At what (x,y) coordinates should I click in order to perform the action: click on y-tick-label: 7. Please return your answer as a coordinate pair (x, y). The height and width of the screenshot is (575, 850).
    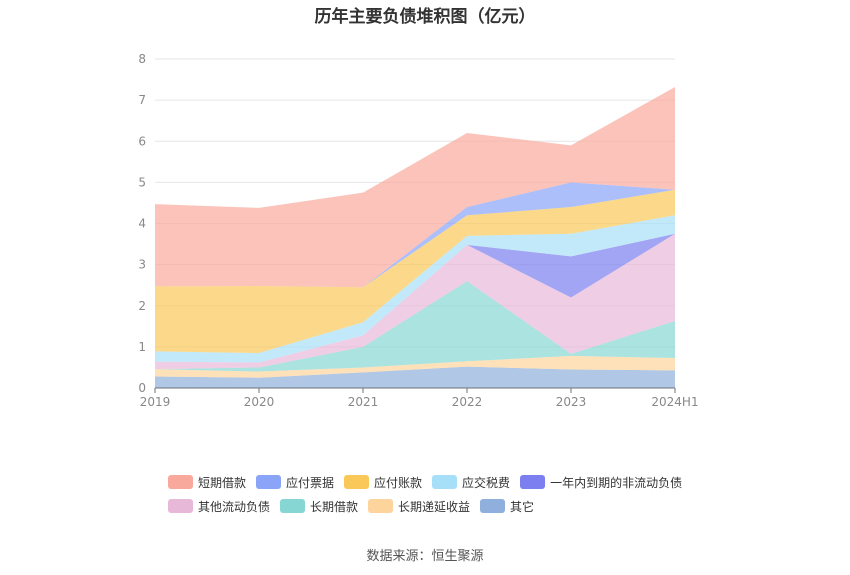
    Looking at the image, I should click on (142, 100).